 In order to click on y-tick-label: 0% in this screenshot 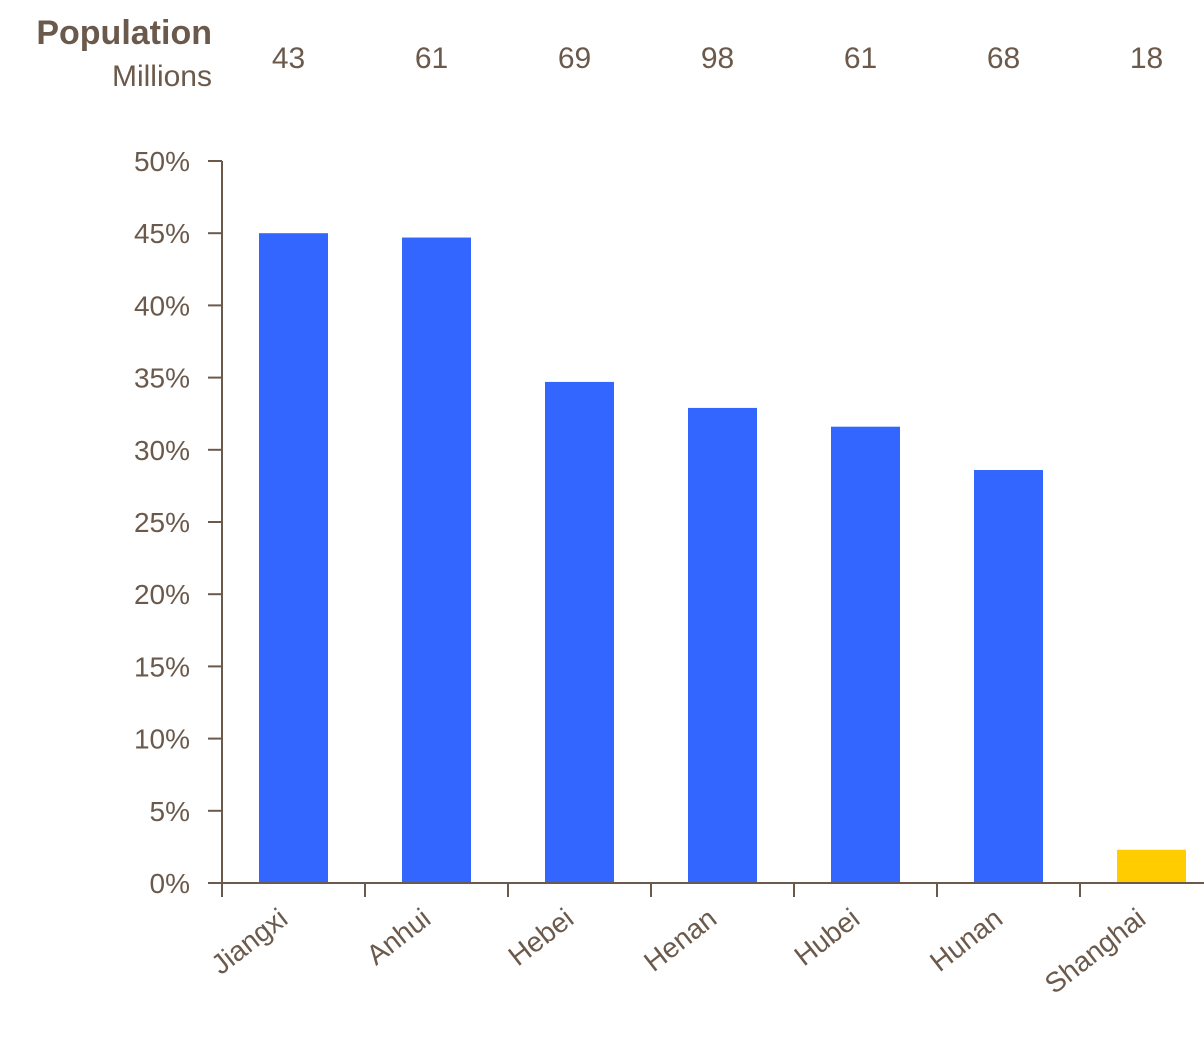, I will do `click(170, 883)`.